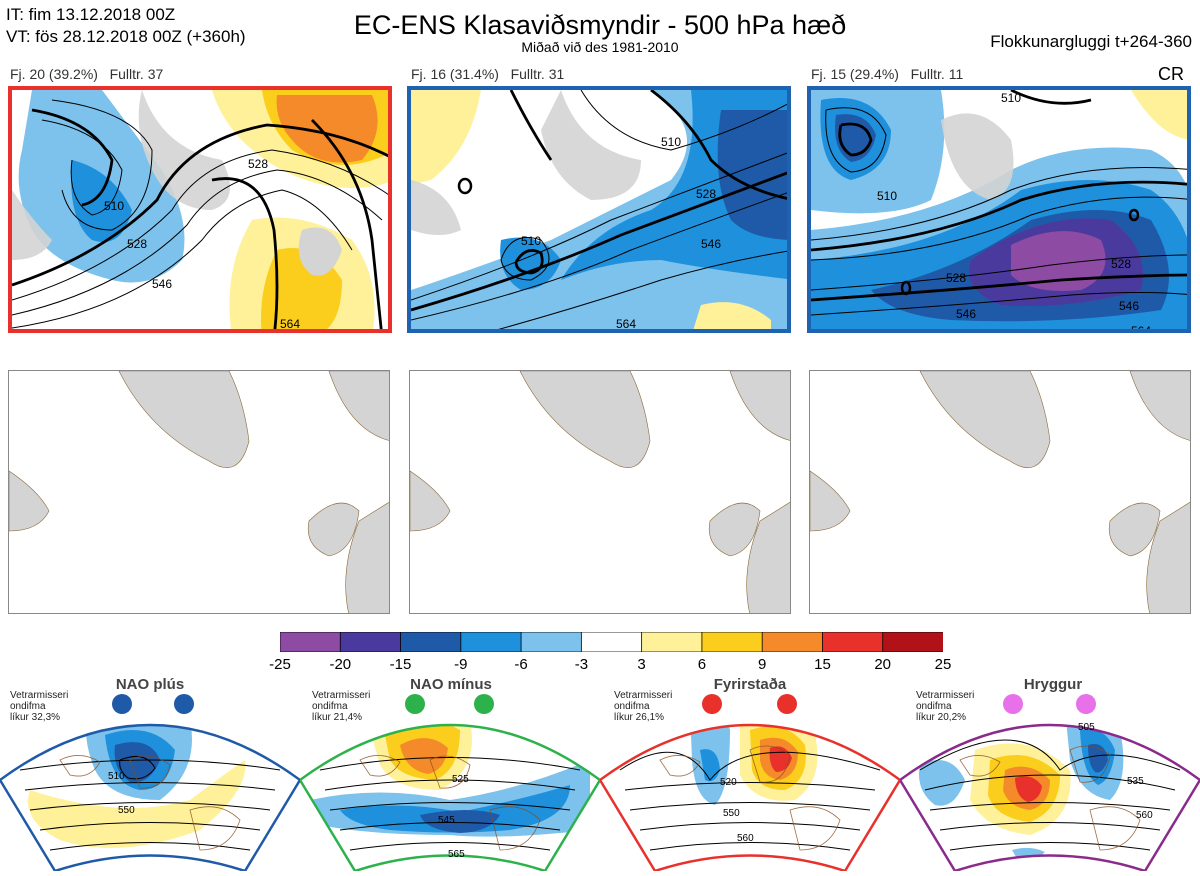 The width and height of the screenshot is (1200, 876). I want to click on regime-1-map: 510 550, so click(151, 781).